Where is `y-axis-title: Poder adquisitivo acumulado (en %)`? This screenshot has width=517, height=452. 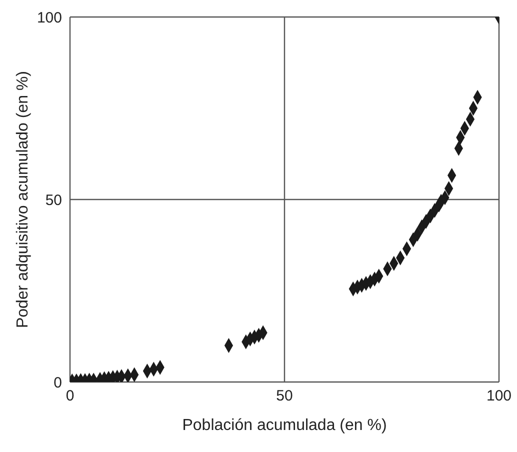 y-axis-title: Poder adquisitivo acumulado (en %) is located at coordinates (23, 199).